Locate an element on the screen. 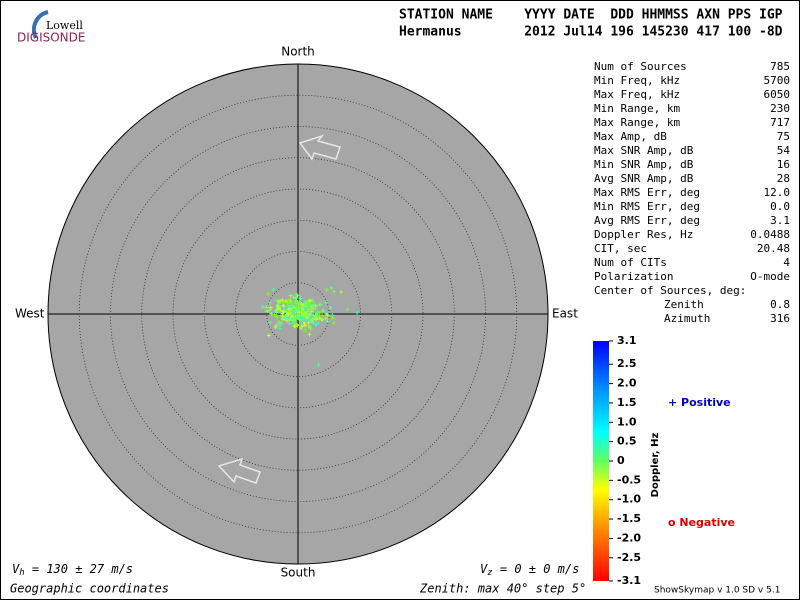  legend-negative: o Negative is located at coordinates (701, 522).